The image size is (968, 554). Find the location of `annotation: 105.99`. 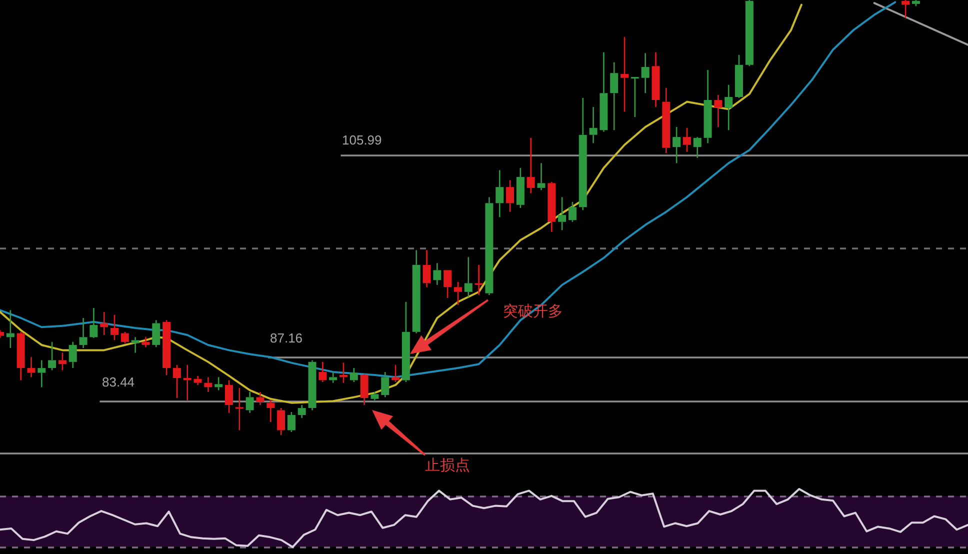

annotation: 105.99 is located at coordinates (362, 140).